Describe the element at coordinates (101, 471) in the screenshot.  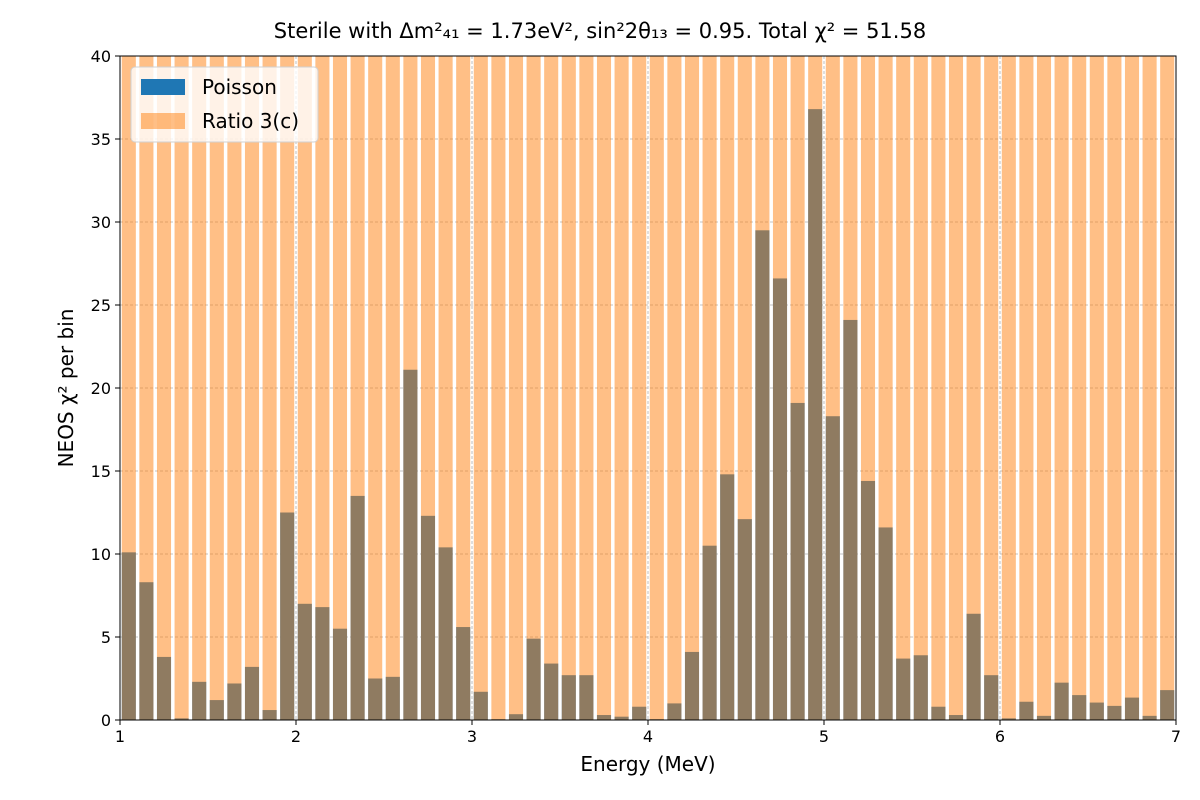
I see `y-tick-label: 15` at that location.